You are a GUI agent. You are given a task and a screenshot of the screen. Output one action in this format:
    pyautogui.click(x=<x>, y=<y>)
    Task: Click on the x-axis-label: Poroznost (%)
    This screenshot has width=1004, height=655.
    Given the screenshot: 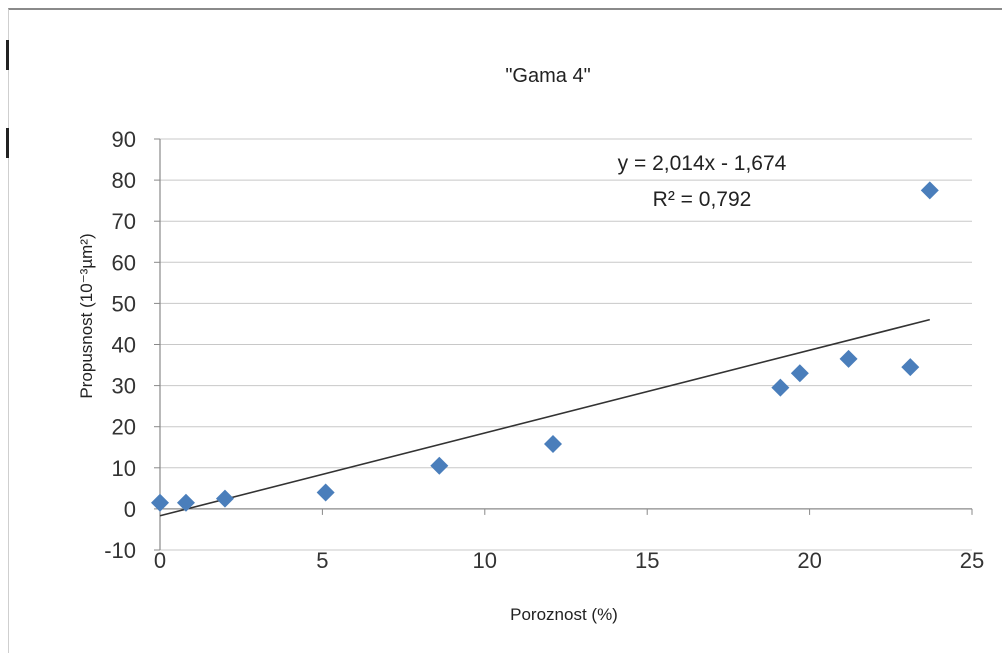 What is the action you would take?
    pyautogui.click(x=564, y=614)
    